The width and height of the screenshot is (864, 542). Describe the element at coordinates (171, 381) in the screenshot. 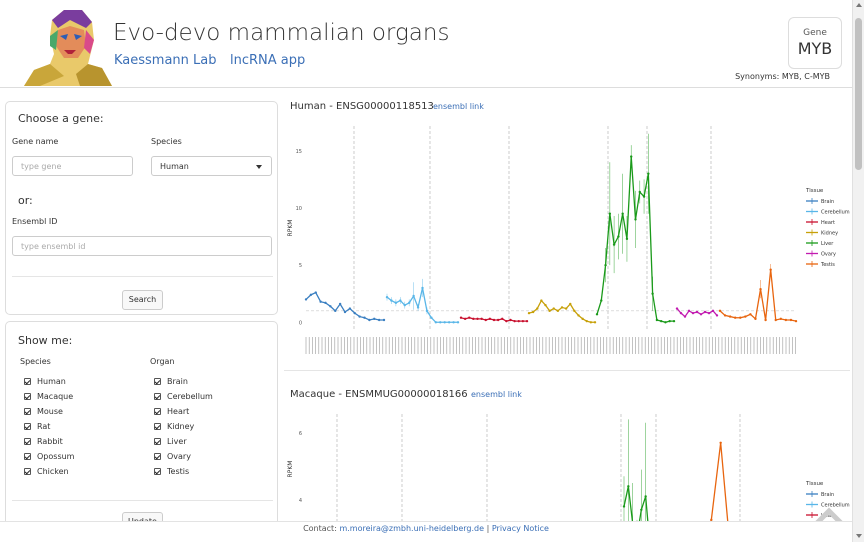

I see `checkbox-brain: Brain` at that location.